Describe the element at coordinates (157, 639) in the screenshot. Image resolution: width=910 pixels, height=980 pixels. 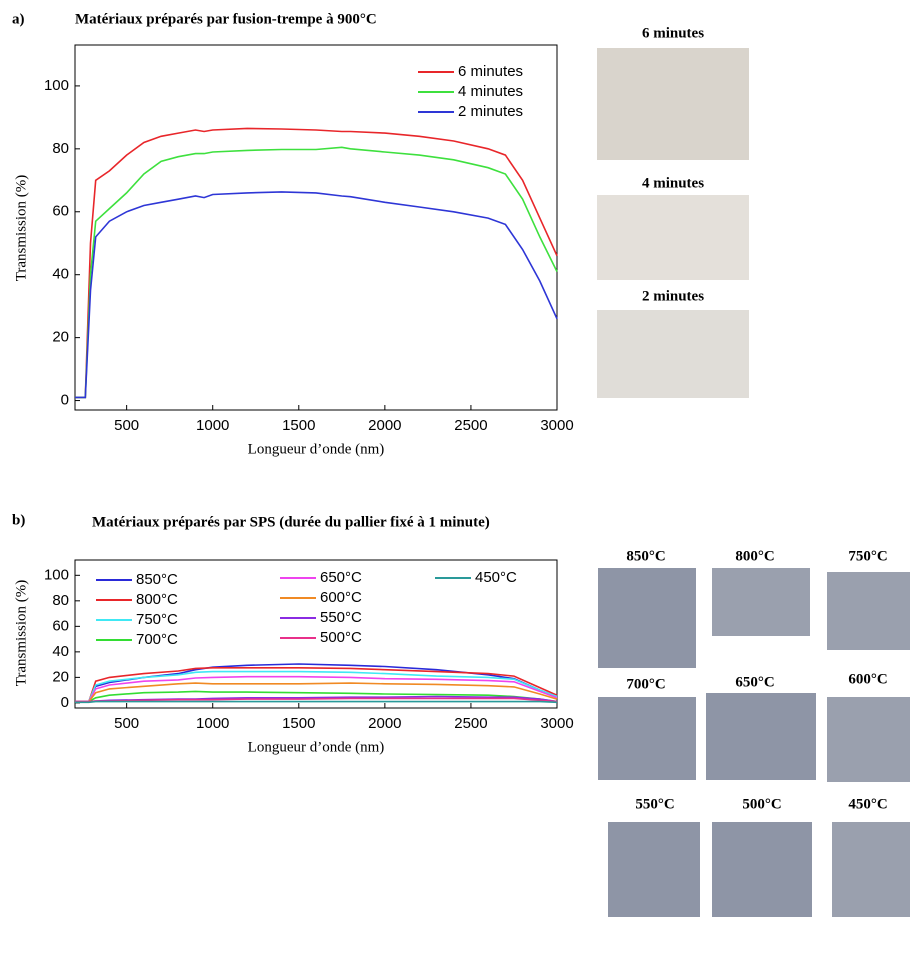
I see `legend-label: 700°C` at that location.